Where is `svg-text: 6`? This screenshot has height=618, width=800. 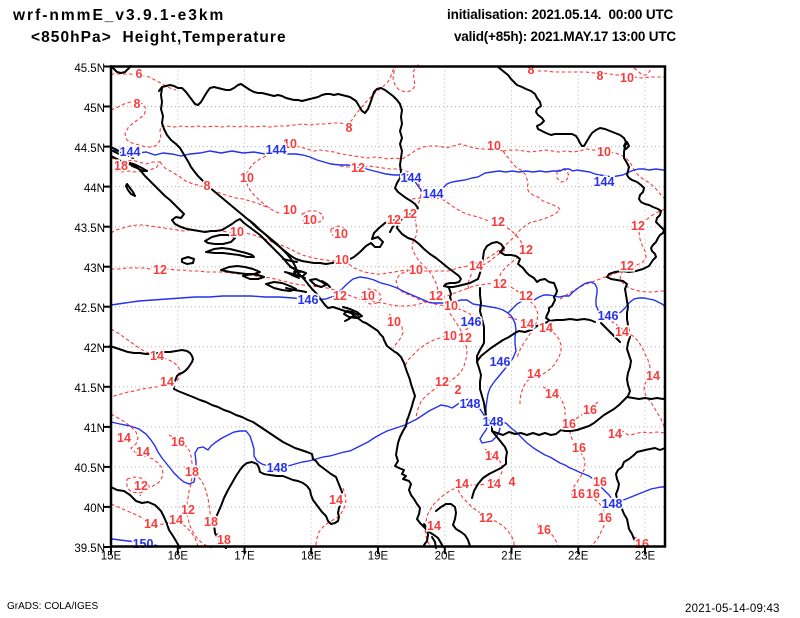 svg-text: 6 is located at coordinates (139, 74).